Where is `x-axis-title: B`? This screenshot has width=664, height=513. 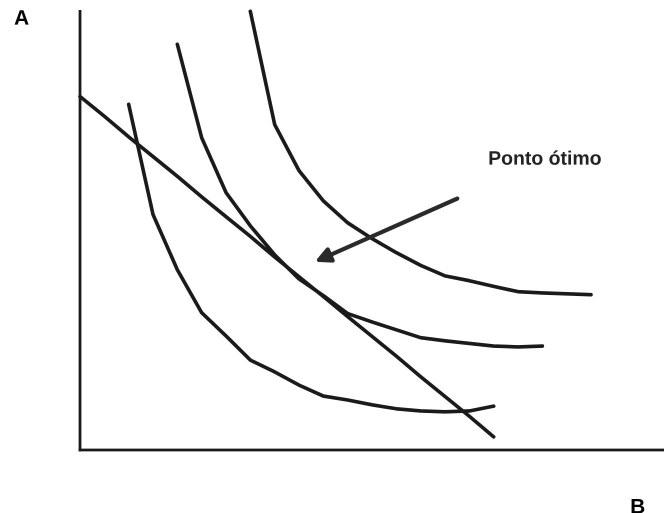 x-axis-title: B is located at coordinates (638, 506).